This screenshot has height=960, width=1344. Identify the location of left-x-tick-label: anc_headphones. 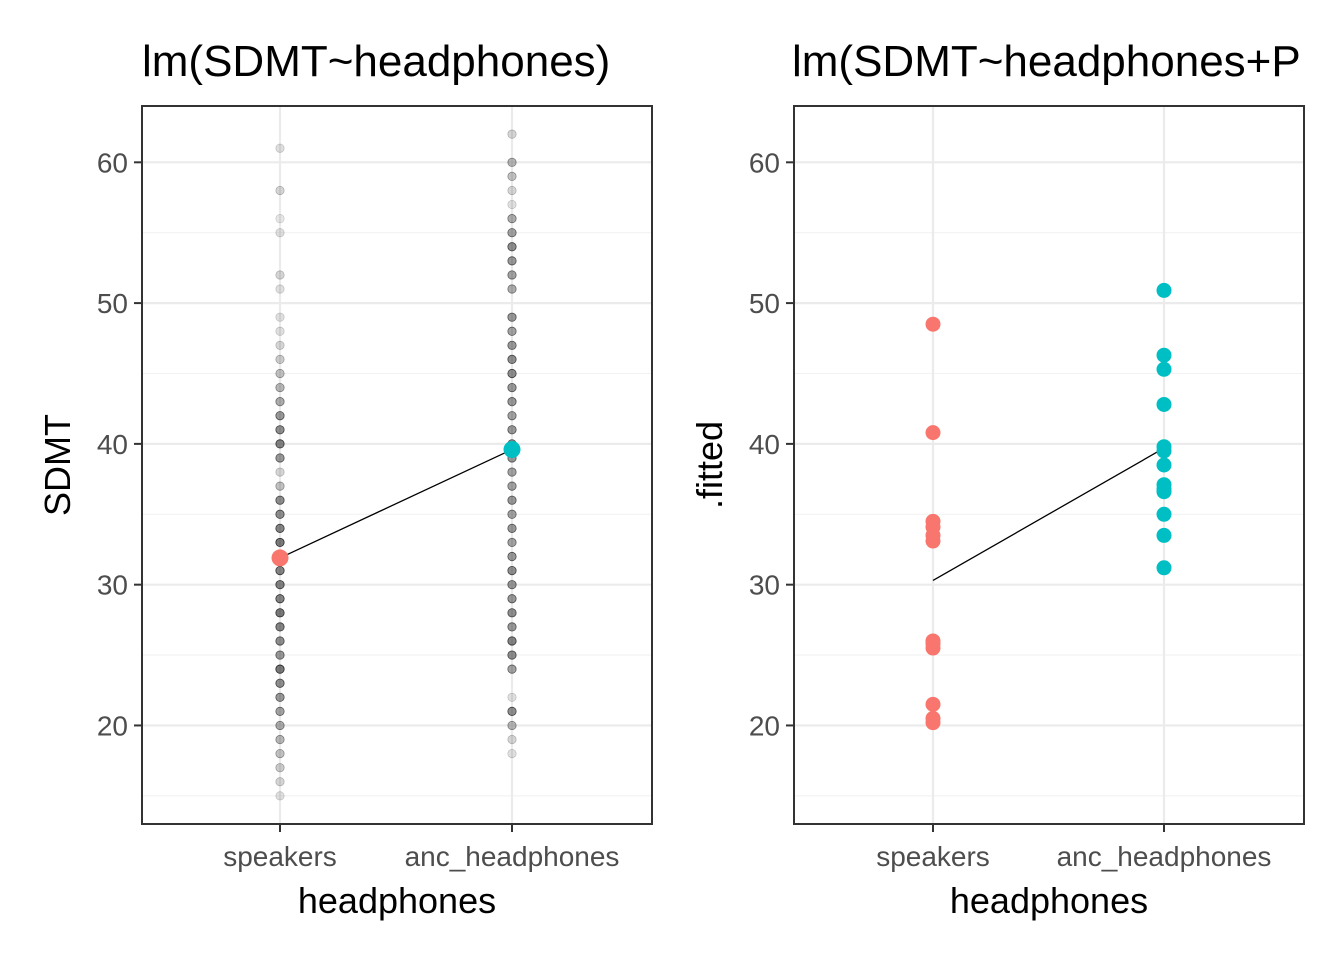
(512, 856).